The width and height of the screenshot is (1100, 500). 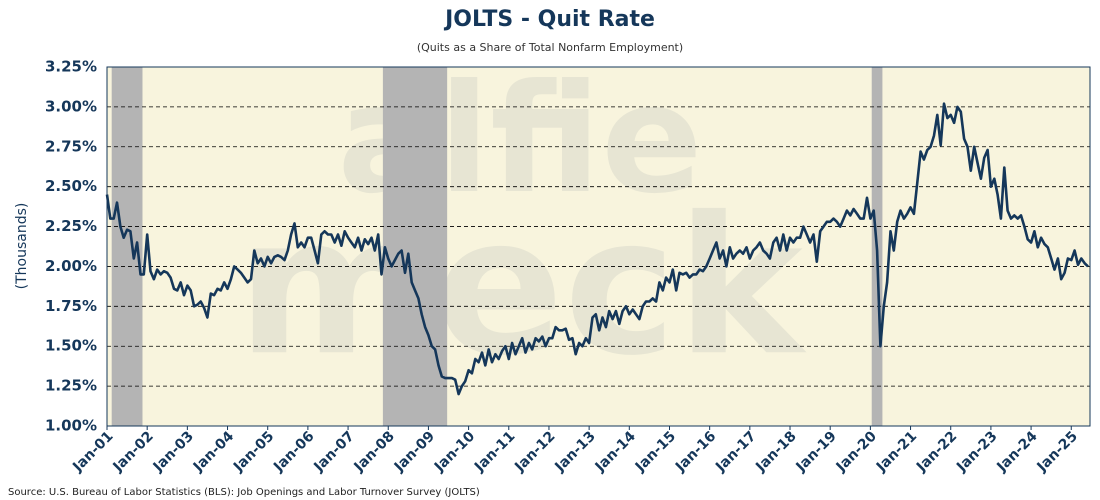 I want to click on x-tick-label: Jan-13, so click(x=574, y=451).